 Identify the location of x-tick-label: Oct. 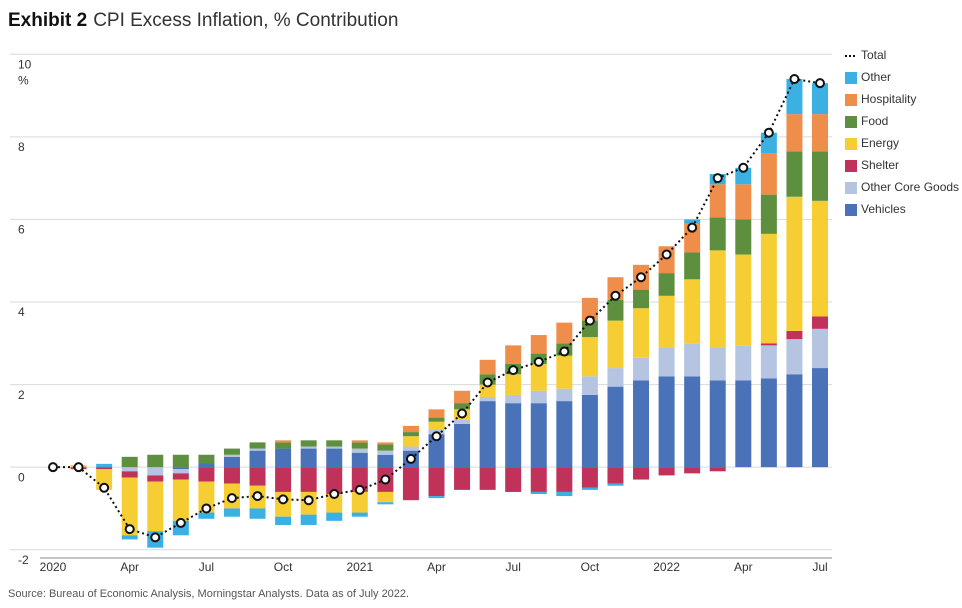
(590, 567).